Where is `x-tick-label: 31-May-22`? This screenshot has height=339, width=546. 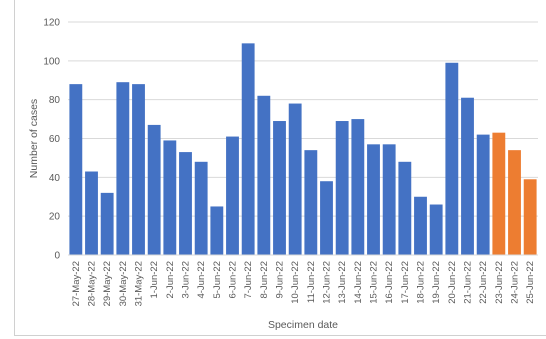
x-tick-label: 31-May-22 is located at coordinates (139, 283).